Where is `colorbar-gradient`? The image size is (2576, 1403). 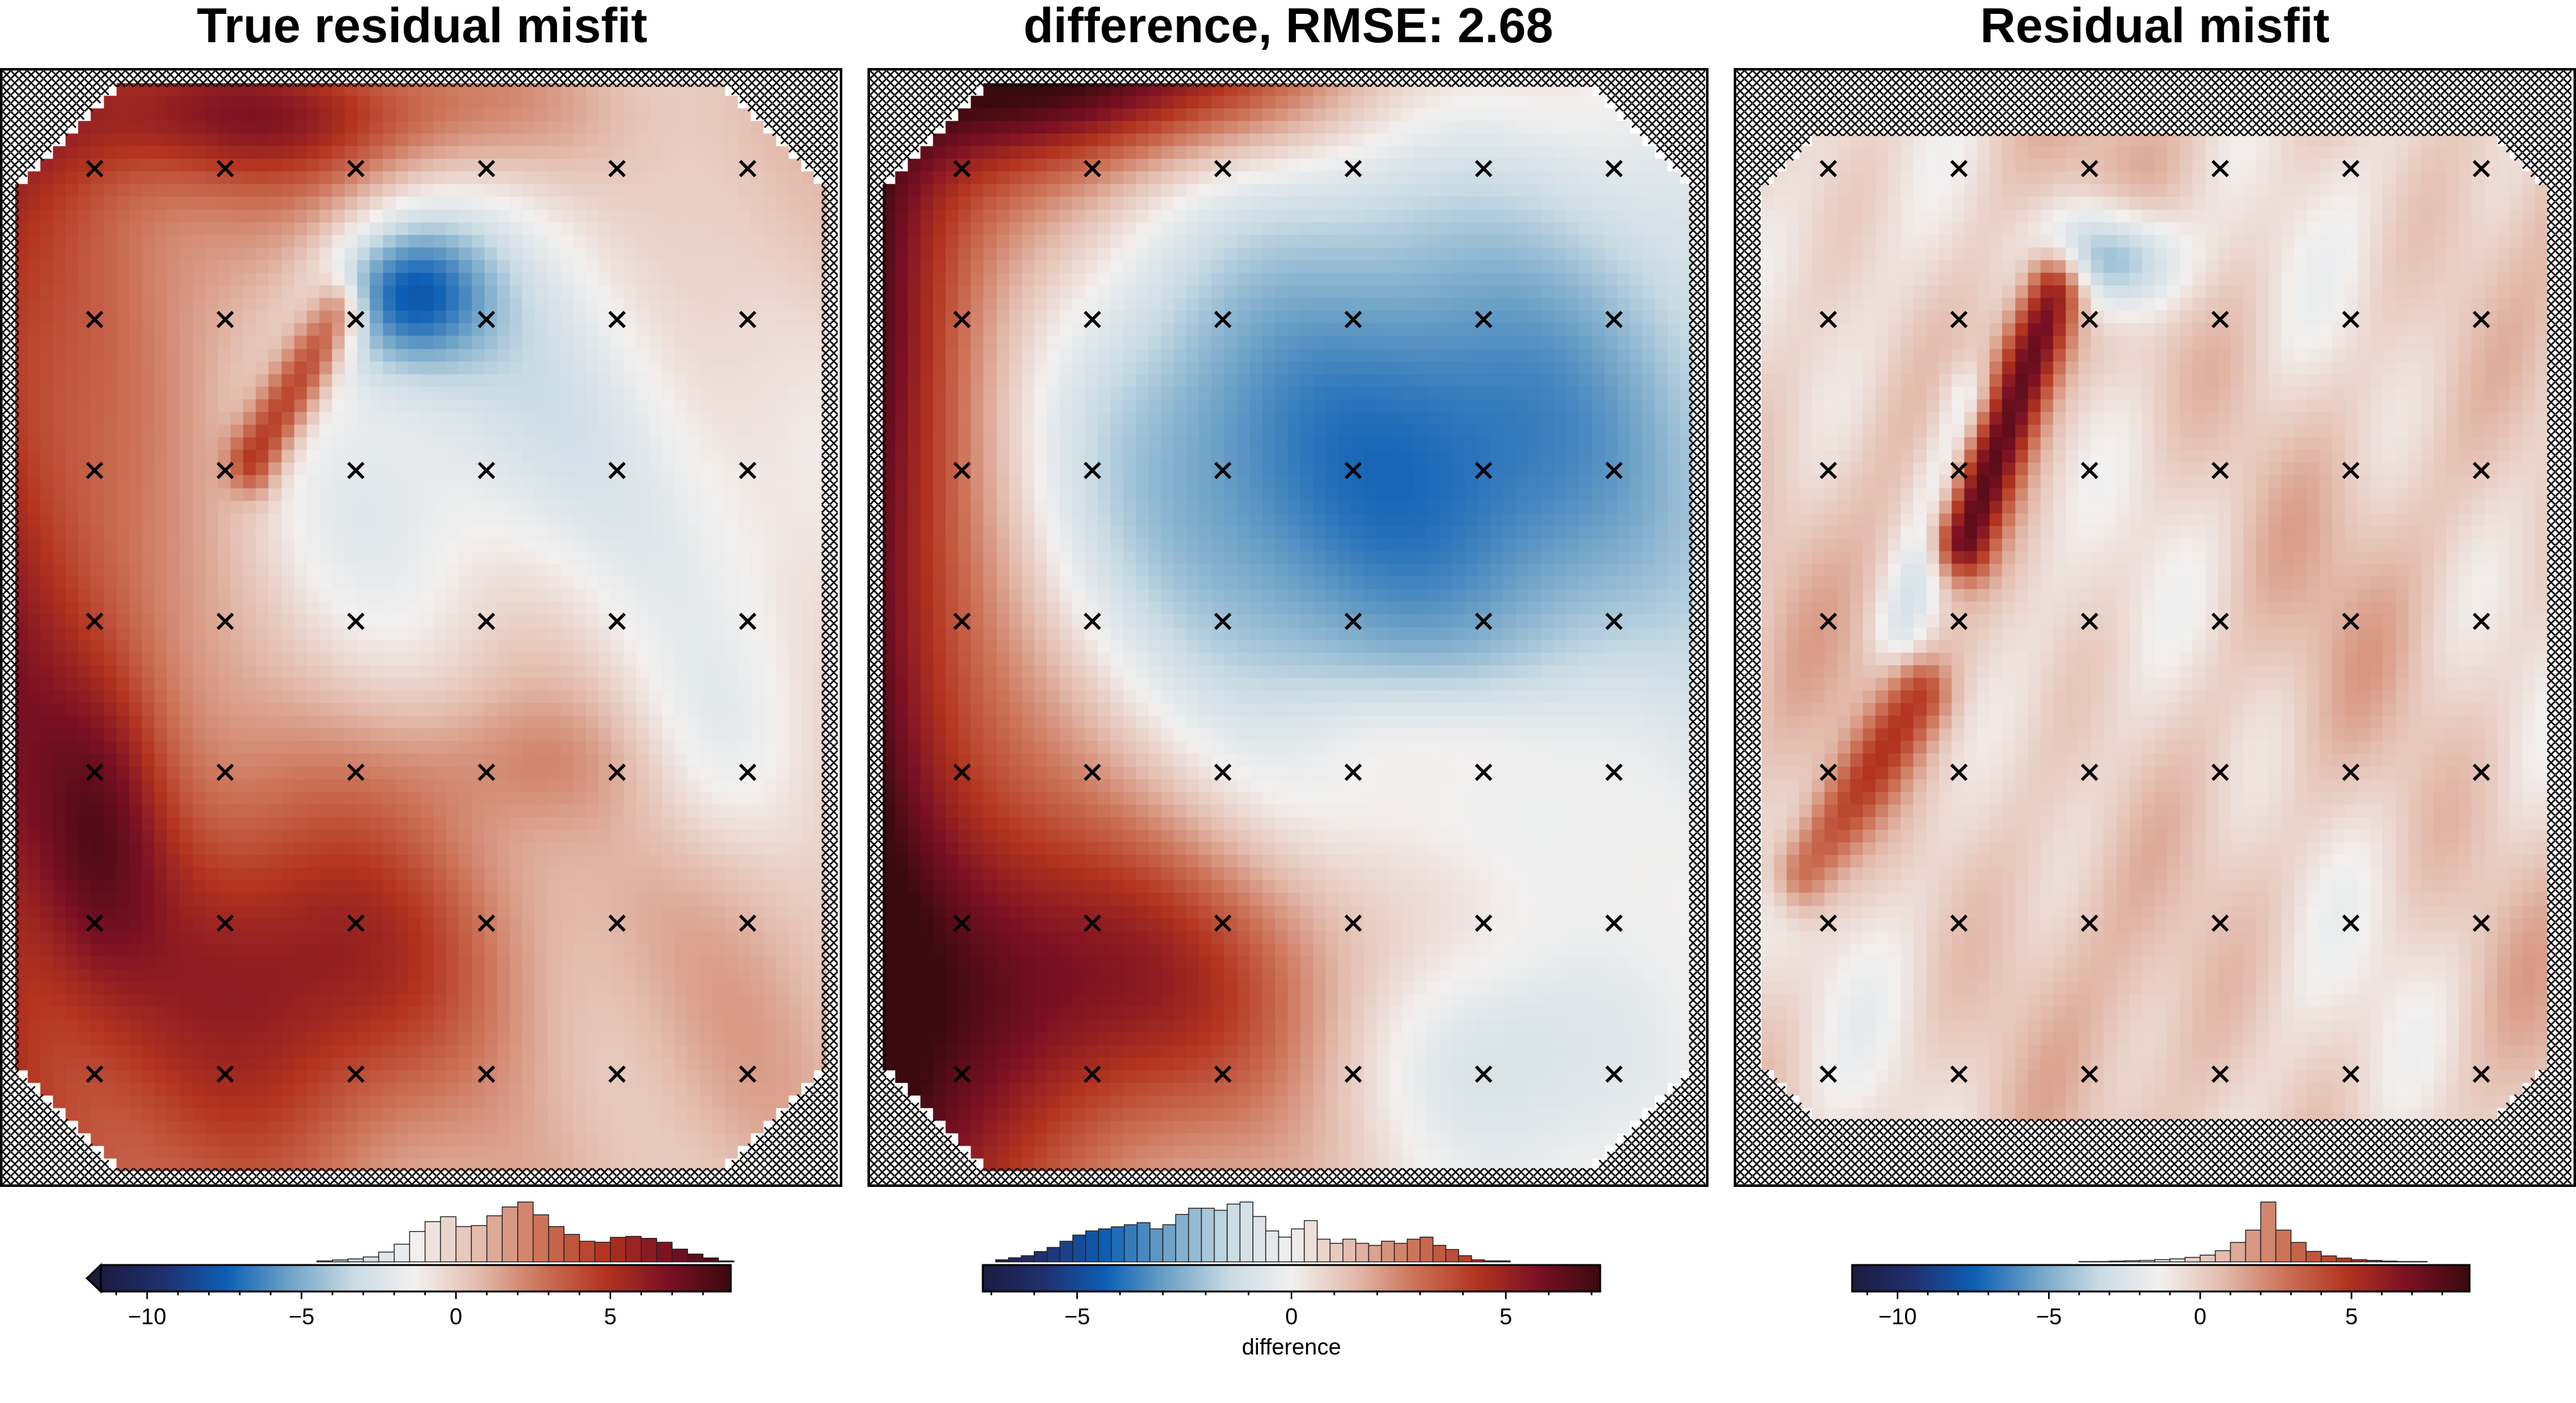
colorbar-gradient is located at coordinates (2161, 1278).